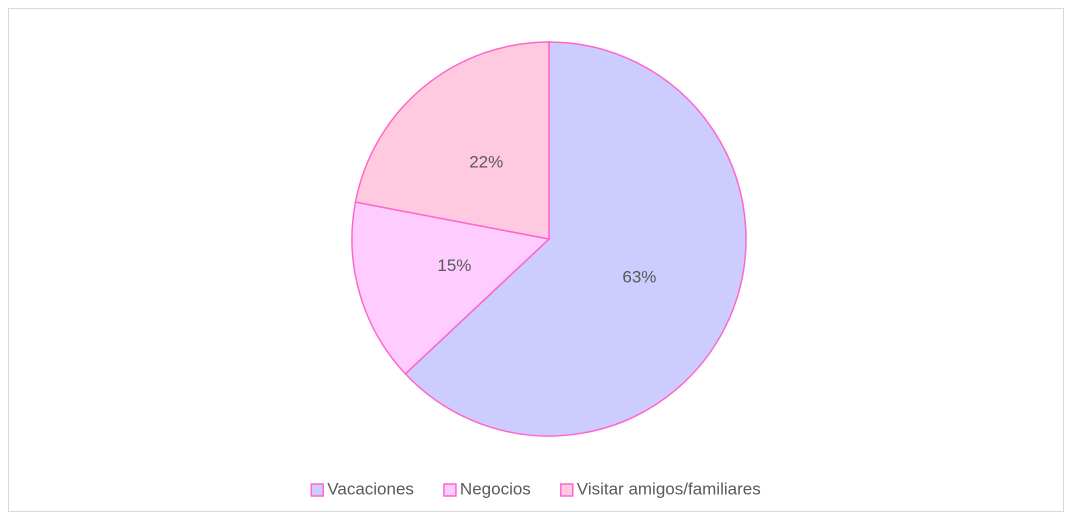  Describe the element at coordinates (454, 265) in the screenshot. I see `data-label: 15%` at that location.